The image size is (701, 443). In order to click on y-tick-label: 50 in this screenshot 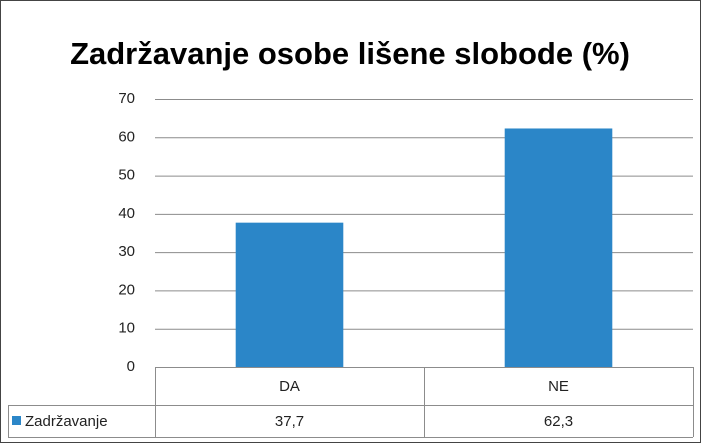, I will do `click(126, 175)`.